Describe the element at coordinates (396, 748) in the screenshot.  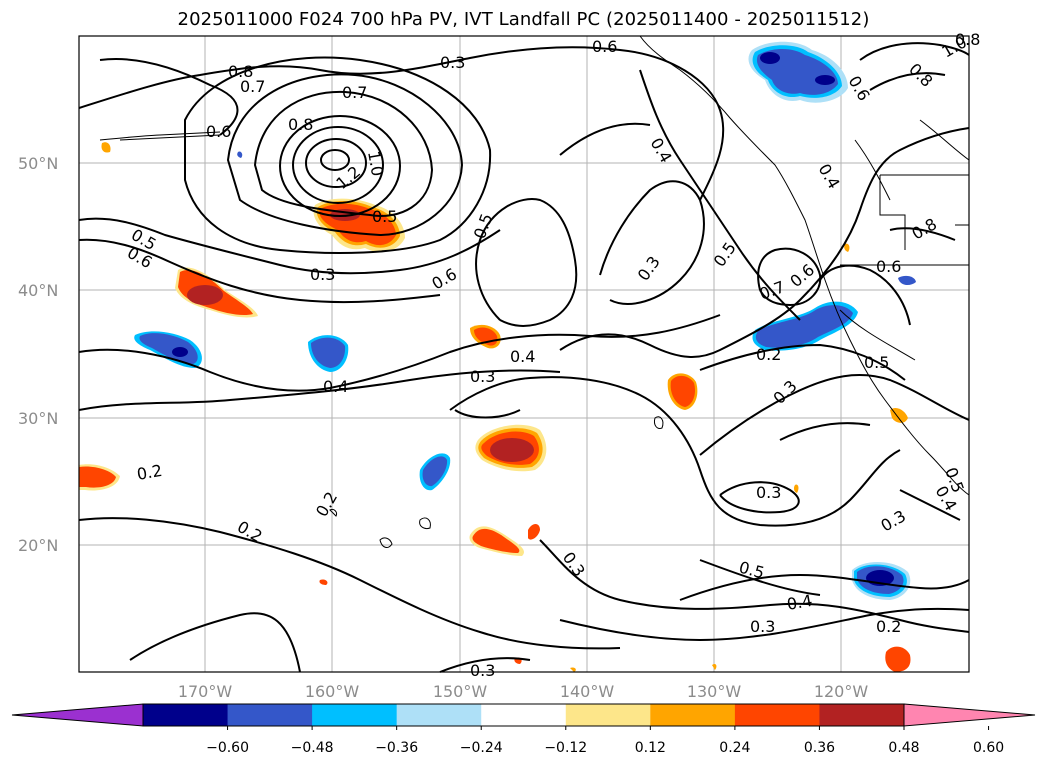
I see `colorbar-tick-label: −0.36` at that location.